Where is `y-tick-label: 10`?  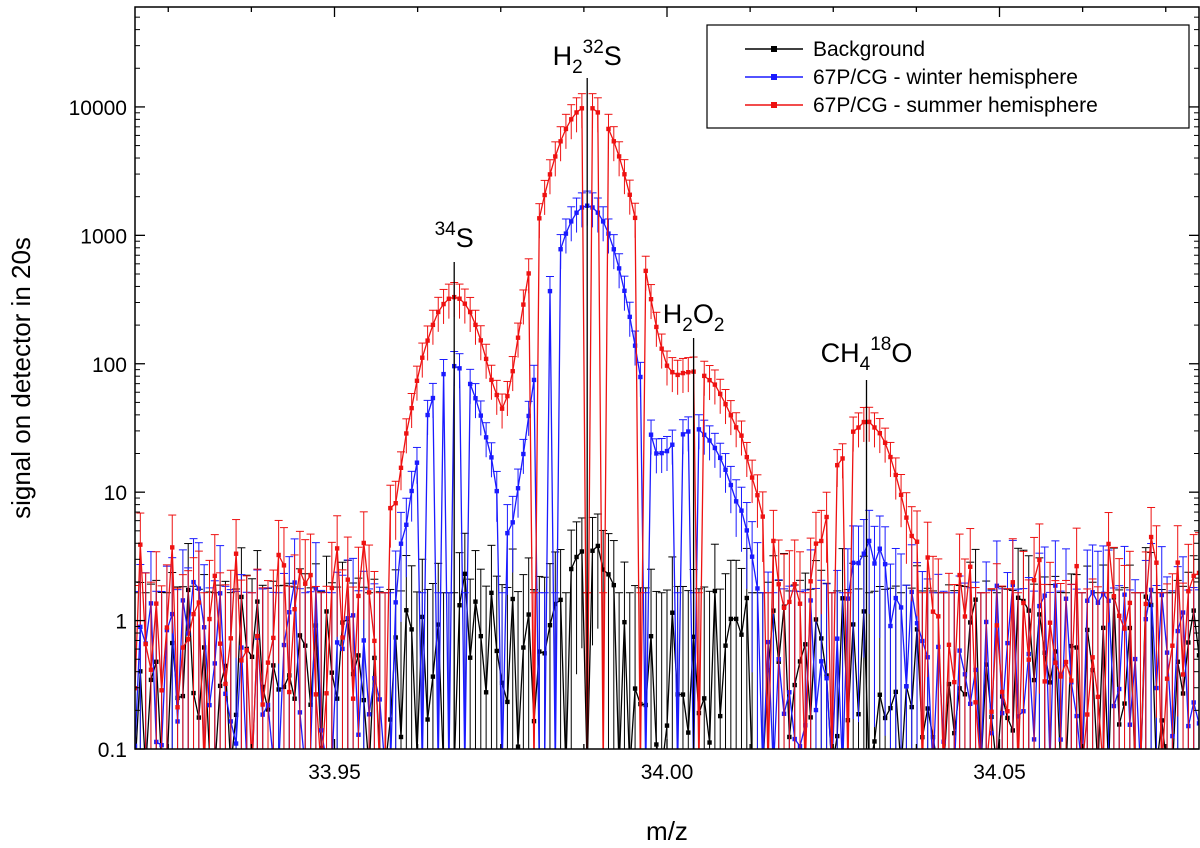 y-tick-label: 10 is located at coordinates (115, 493).